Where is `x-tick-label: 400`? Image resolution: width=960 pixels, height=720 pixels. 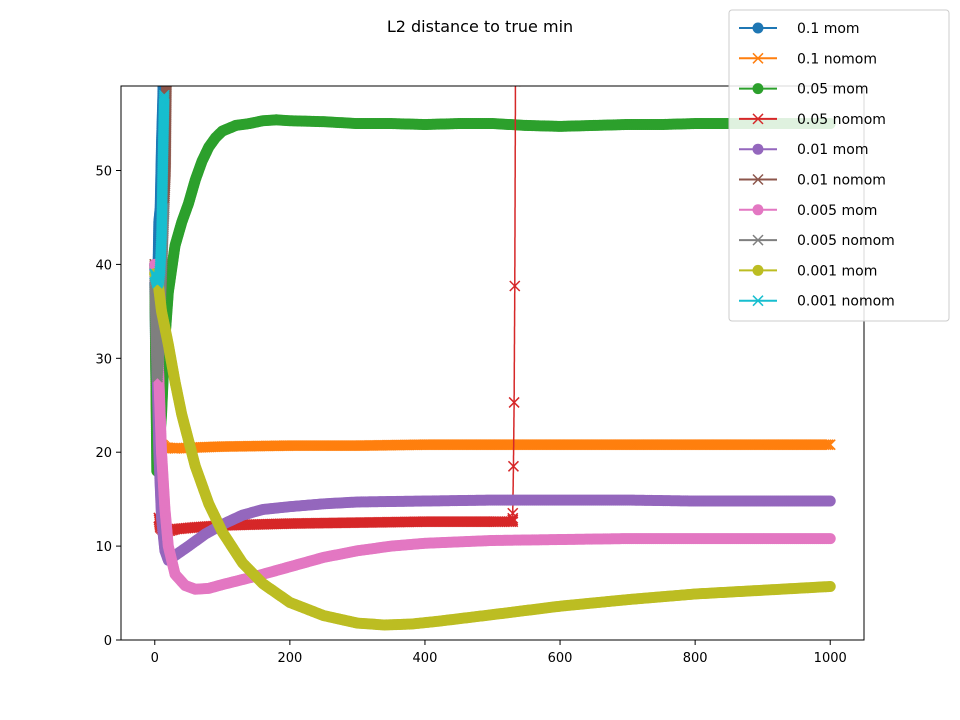
x-tick-label: 400 is located at coordinates (425, 658).